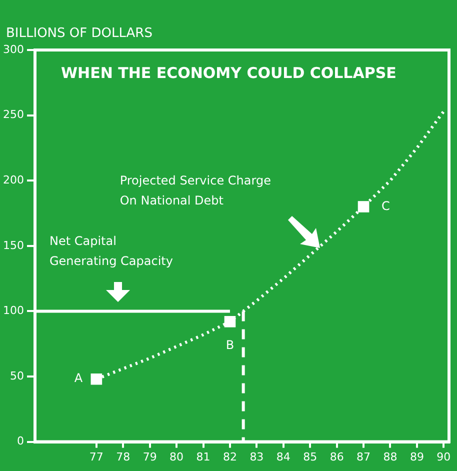 This screenshot has height=471, width=457. Describe the element at coordinates (13, 245) in the screenshot. I see `y-tick-label: 150` at that location.